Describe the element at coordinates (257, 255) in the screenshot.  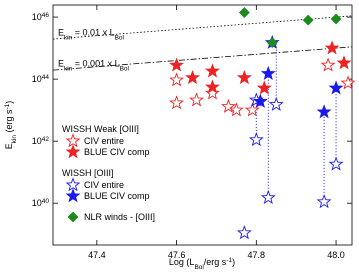
I see `x-tick-label: 47.8` at that location.